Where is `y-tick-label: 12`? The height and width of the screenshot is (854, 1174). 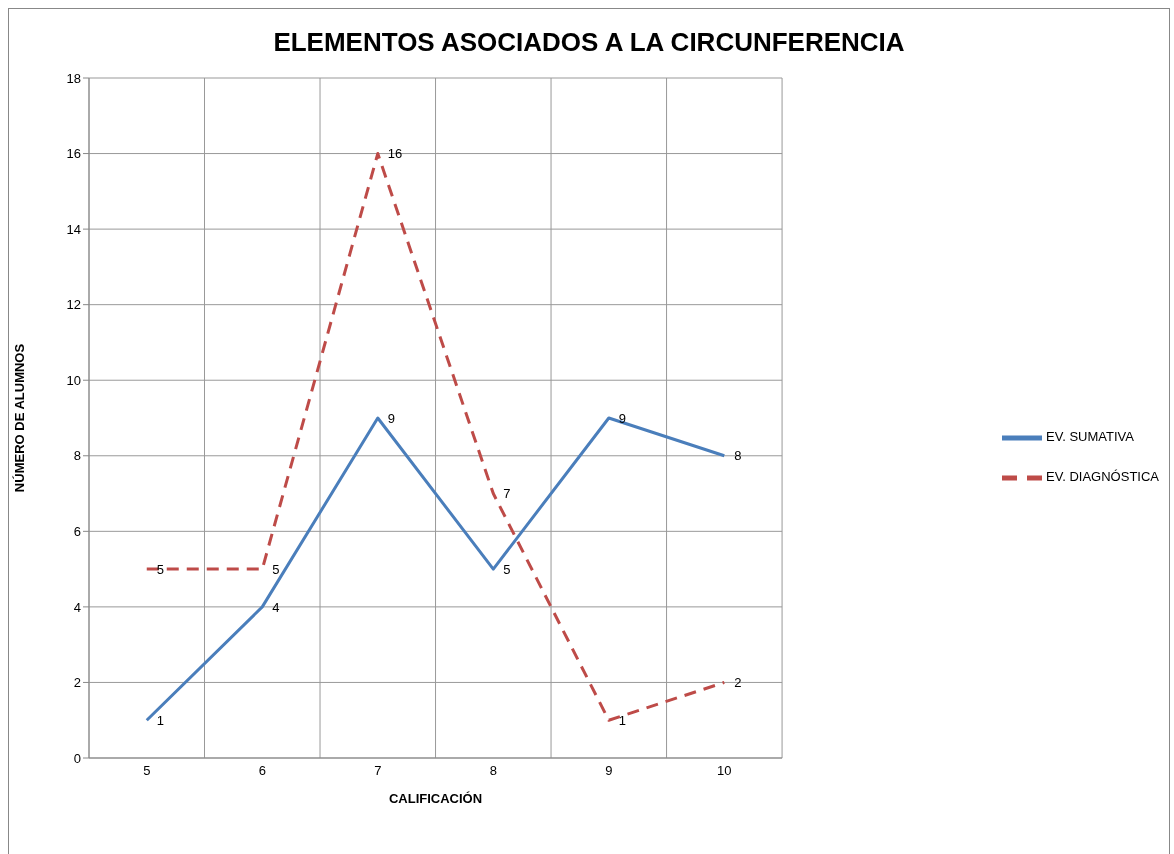 y-tick-label: 12 is located at coordinates (73, 305).